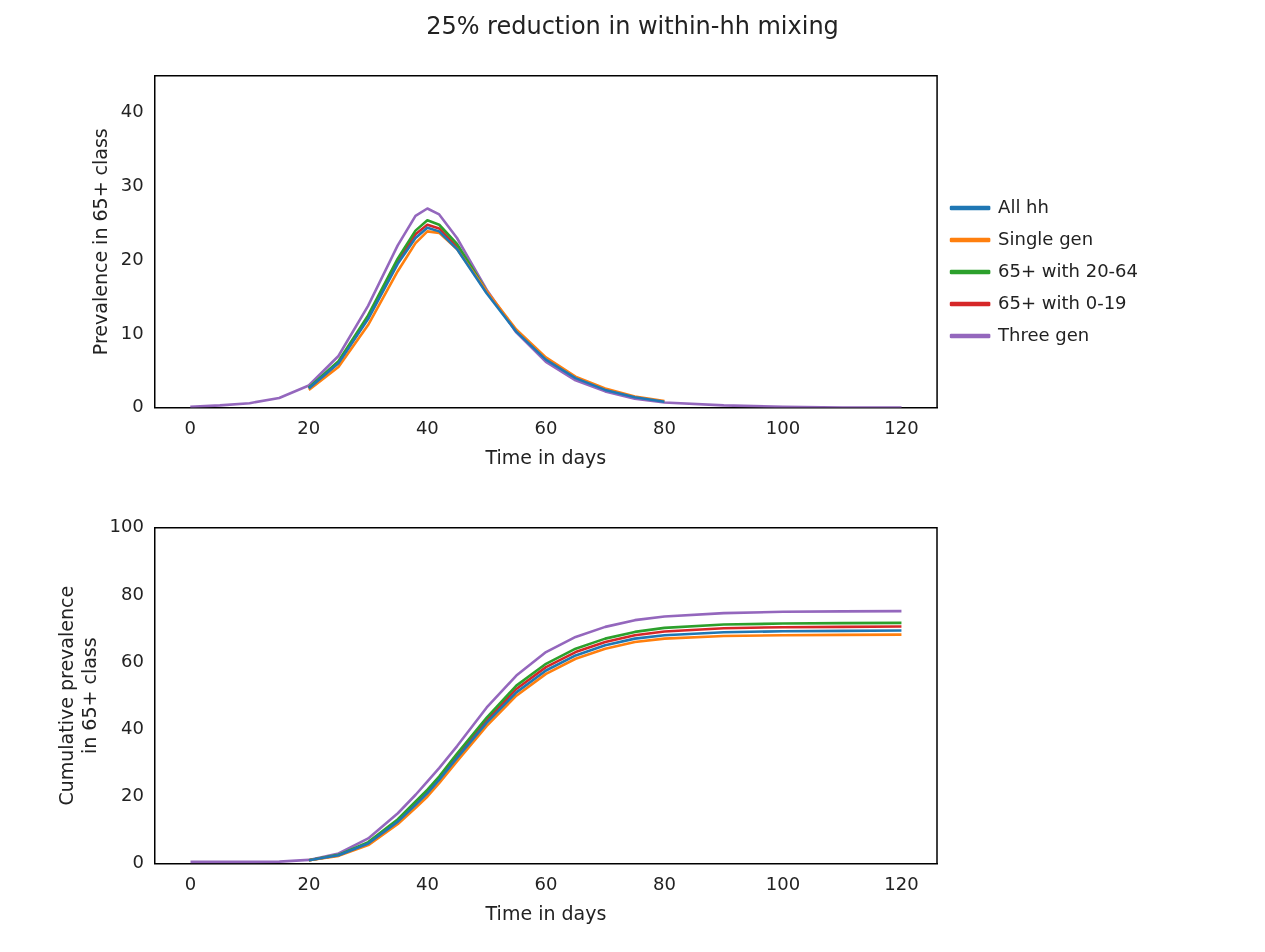  Describe the element at coordinates (632, 26) in the screenshot. I see `chart-title: 25% reduction in within-hh mixing` at that location.